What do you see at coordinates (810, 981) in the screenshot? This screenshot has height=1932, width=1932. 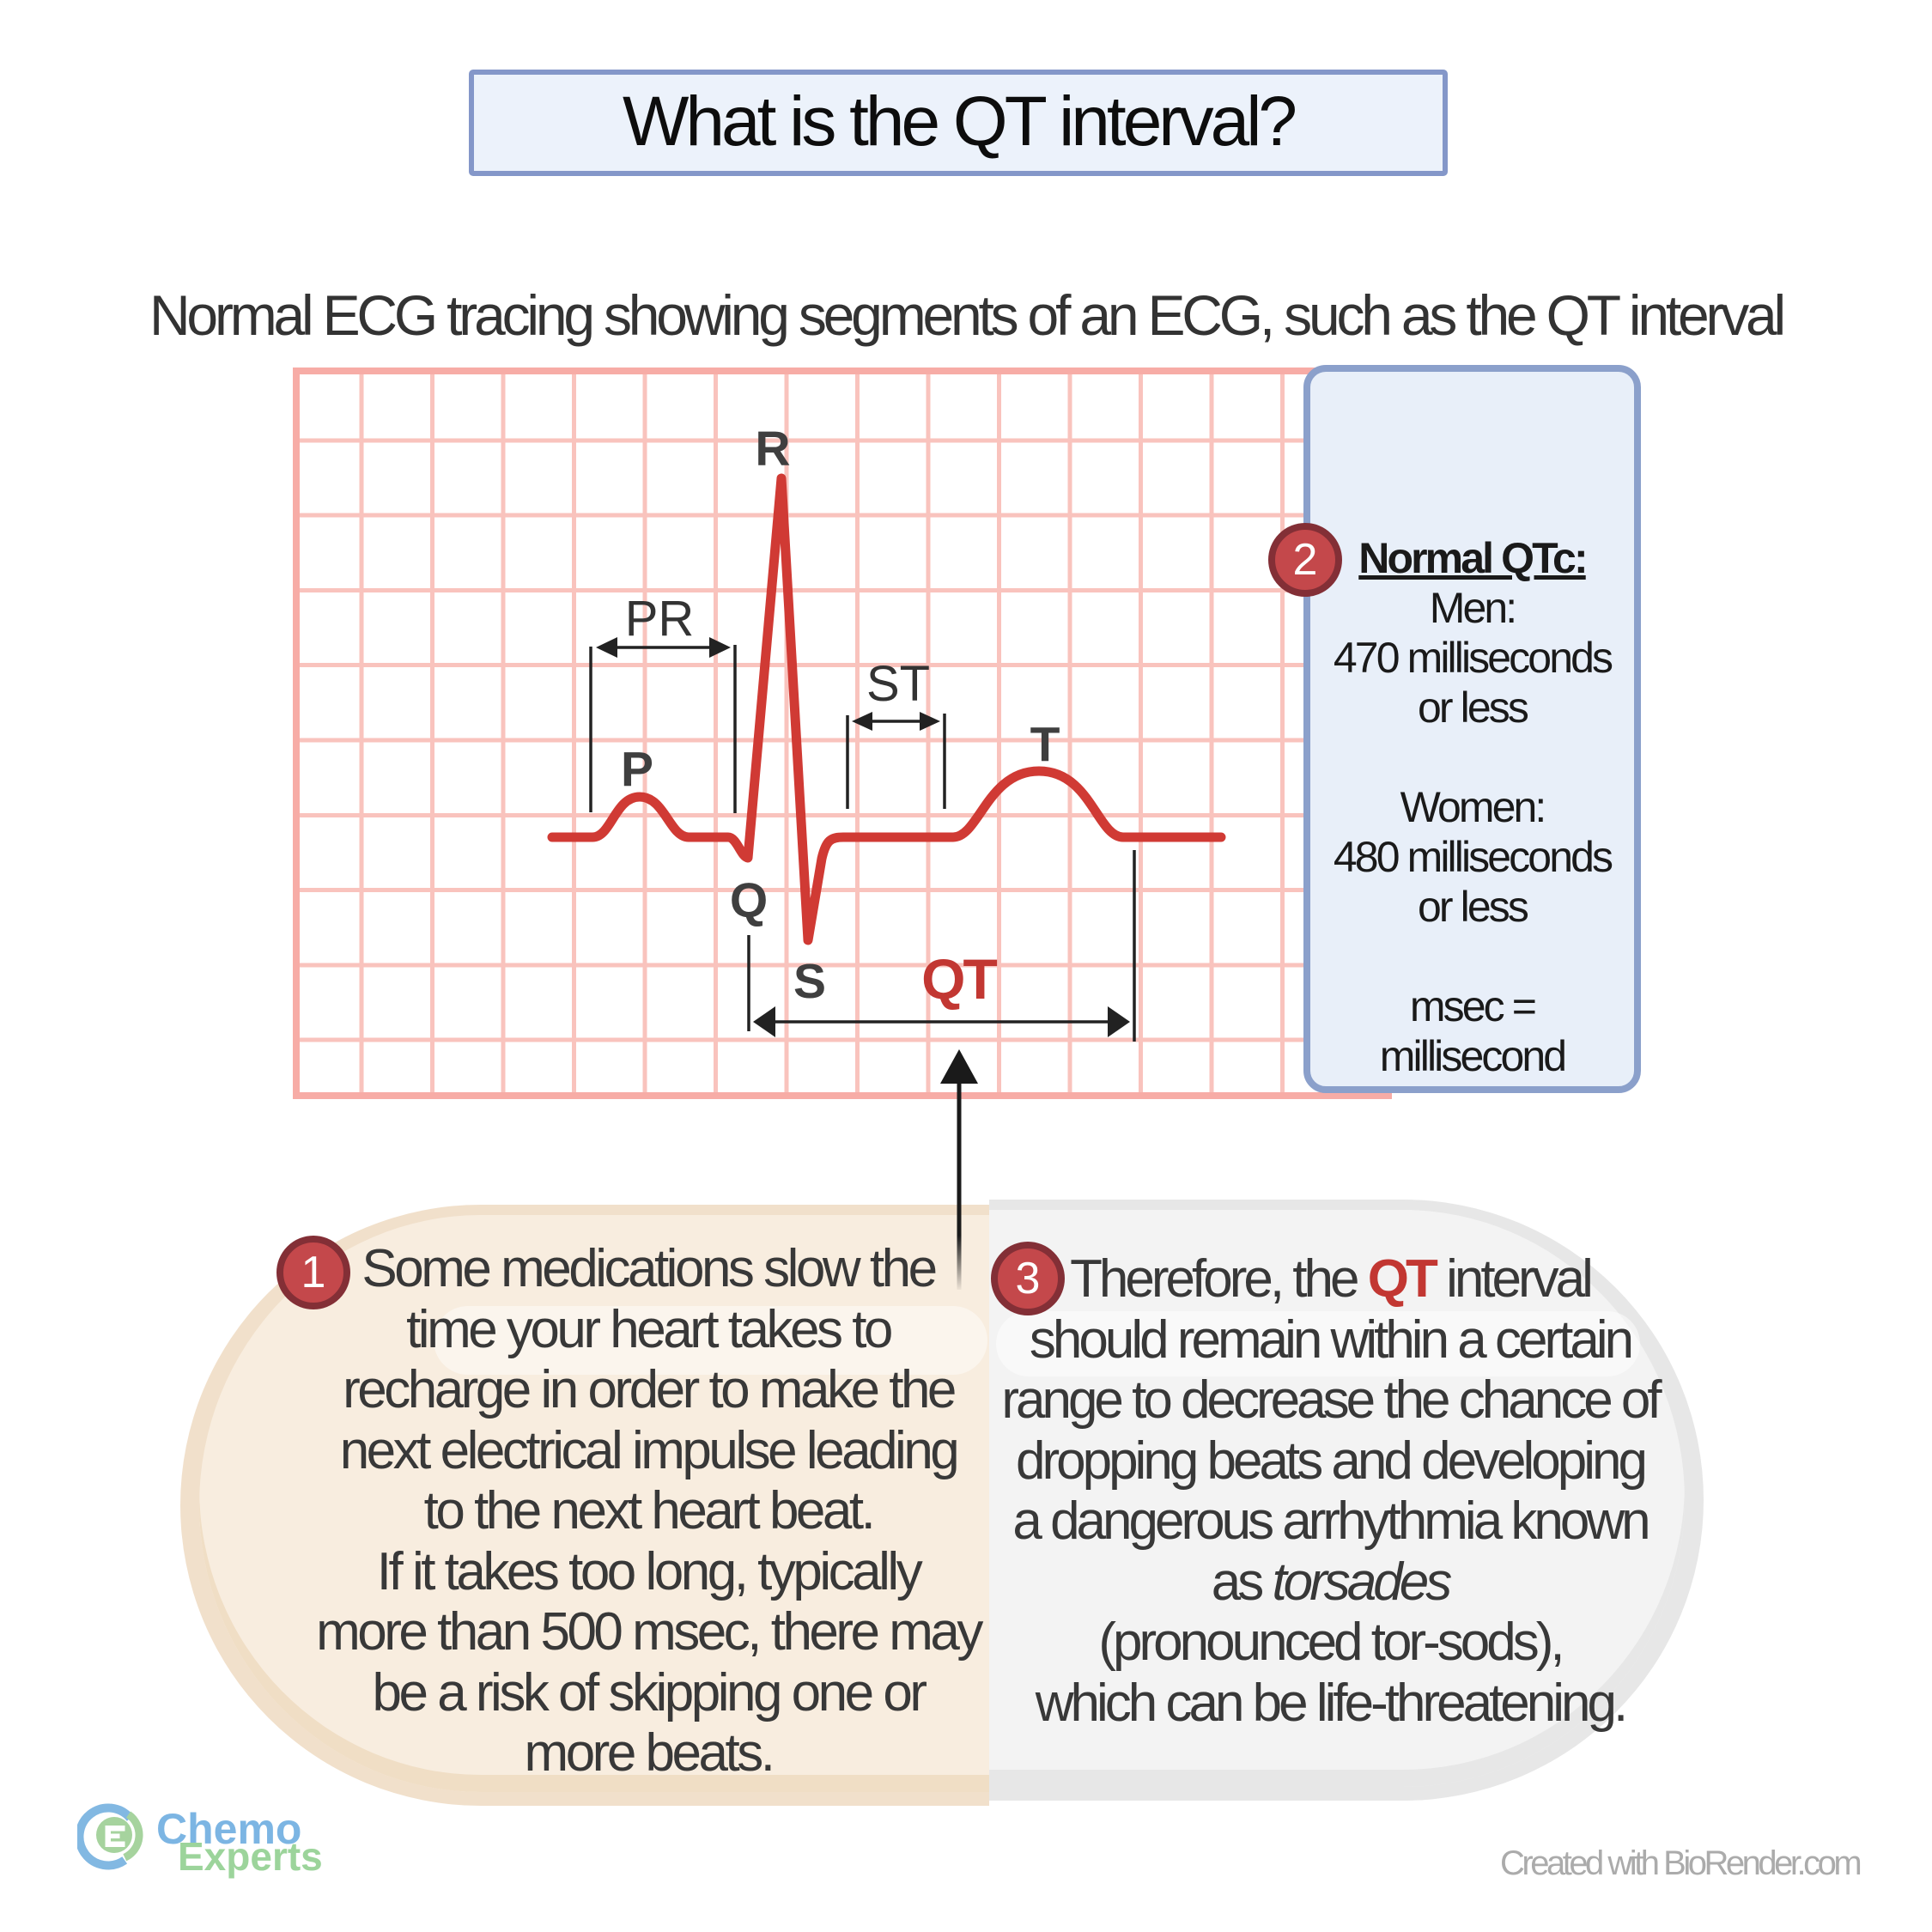 I see `svg-text: S` at bounding box center [810, 981].